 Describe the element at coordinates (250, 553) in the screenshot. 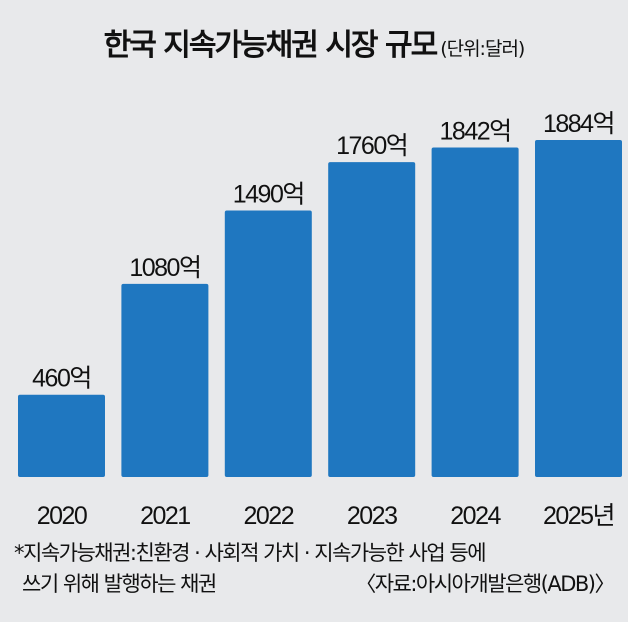

I see `footnote-line-1: *지속가능채권:친환경 · 사회적 가치 · 지속가능한 사업 등에` at that location.